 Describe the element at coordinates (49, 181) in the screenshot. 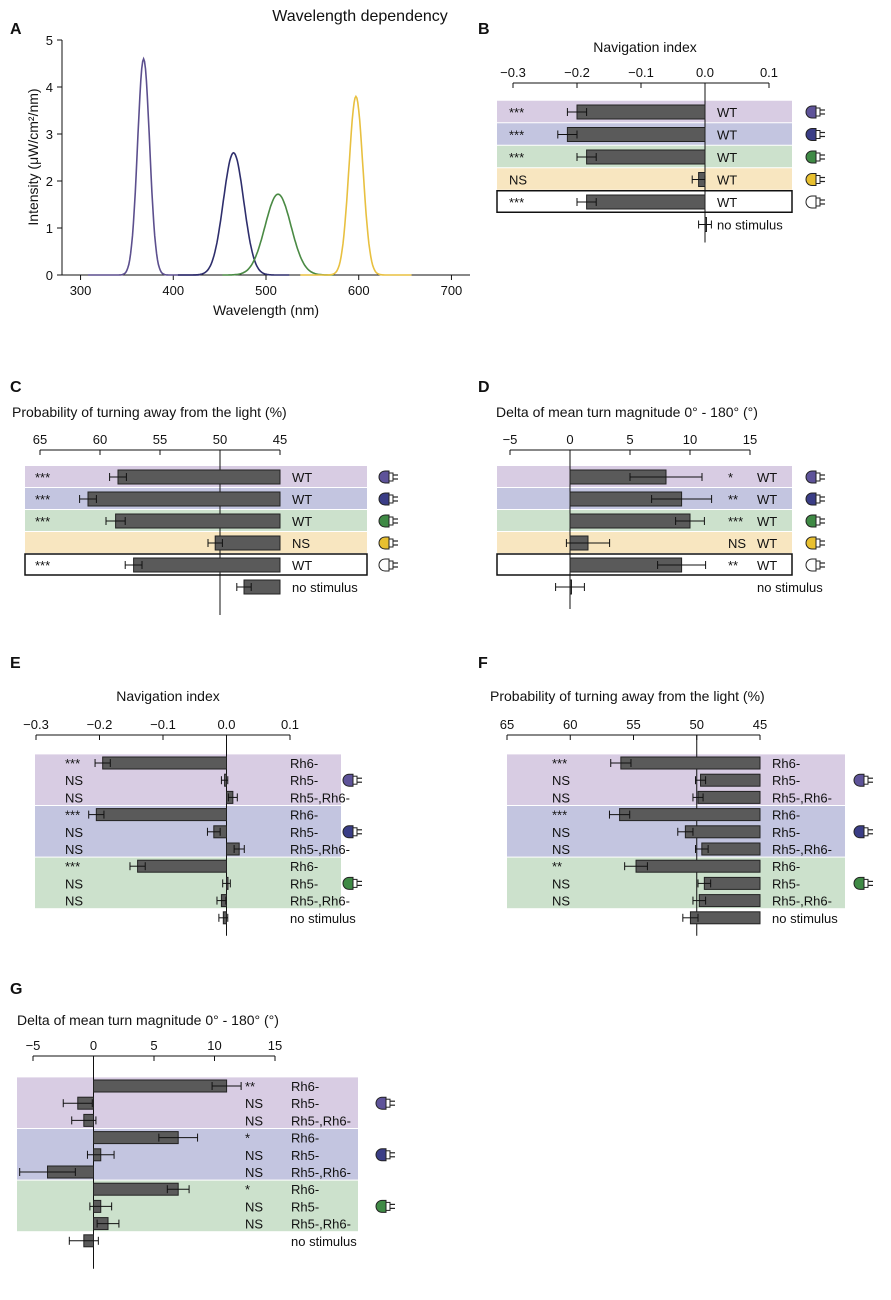

I see `y-tick-label: 2` at that location.